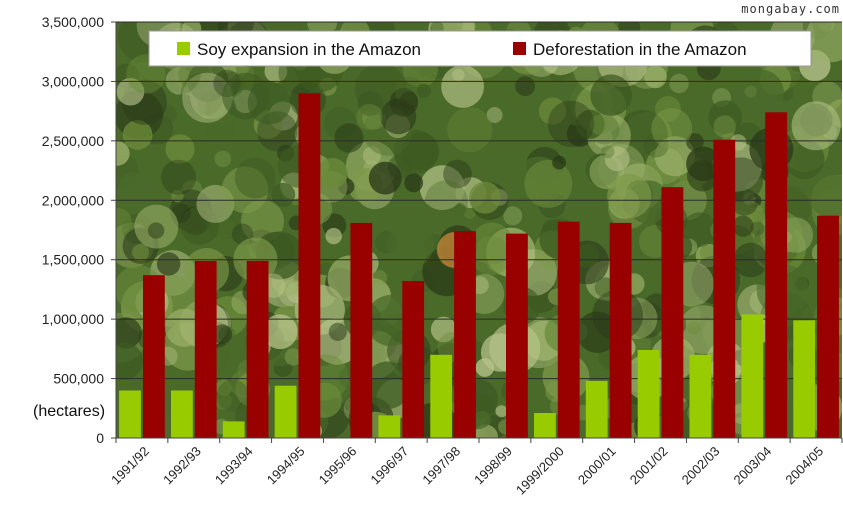 The width and height of the screenshot is (843, 528). Describe the element at coordinates (73, 260) in the screenshot. I see `y-tick-label: 1,500,000` at that location.